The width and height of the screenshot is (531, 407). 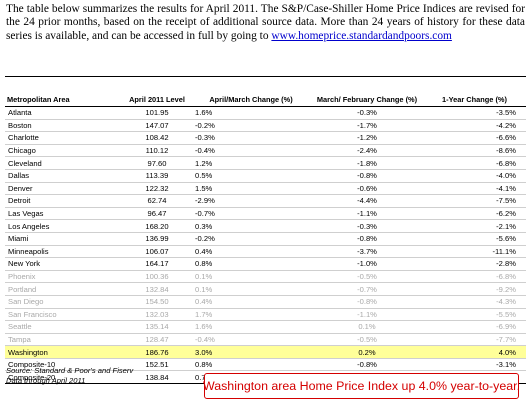 What do you see at coordinates (474, 138) in the screenshot?
I see `cell-one-year-change: -6.6%` at bounding box center [474, 138].